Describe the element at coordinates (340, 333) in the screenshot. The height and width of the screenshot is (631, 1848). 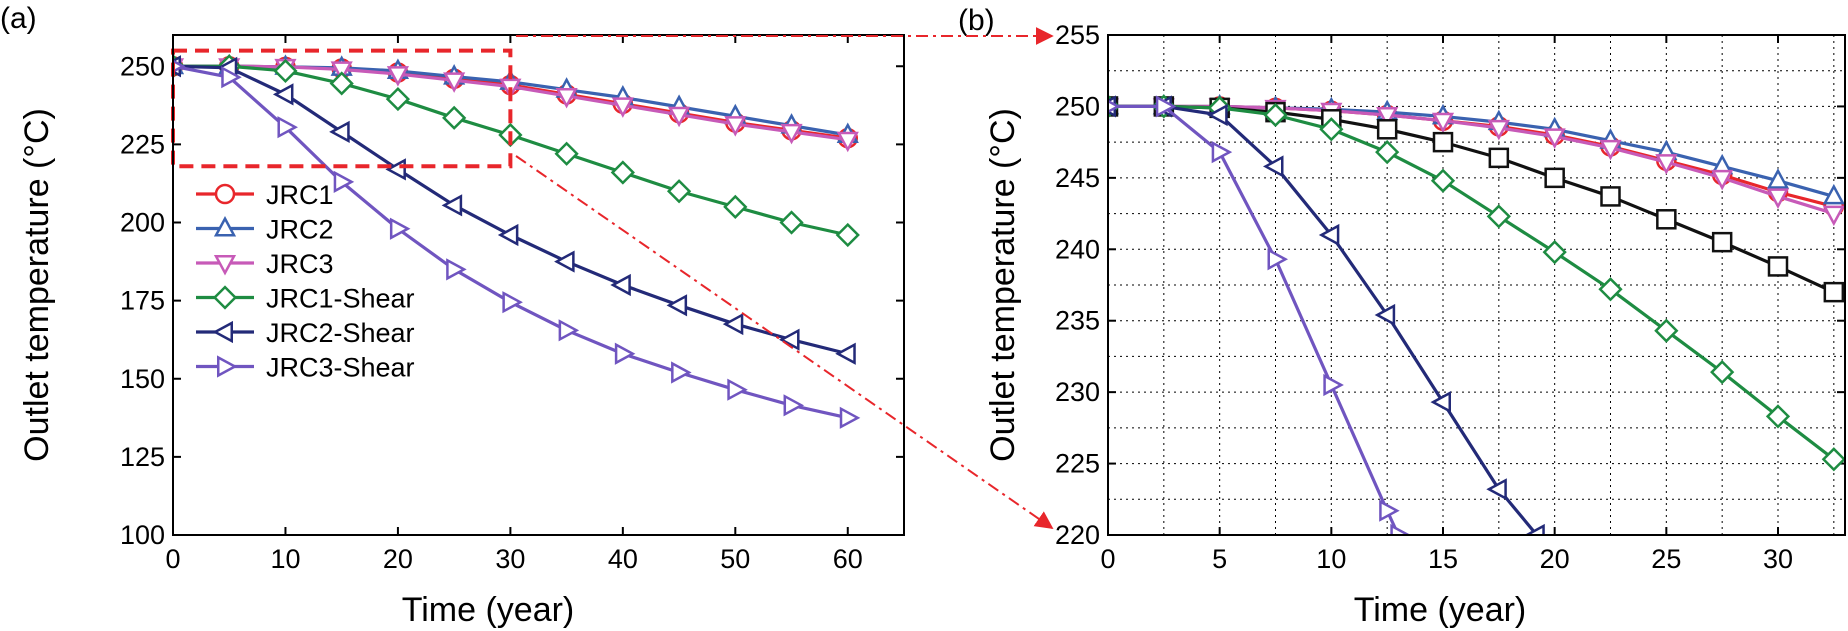
I see `legend-label: JRC2-Shear` at that location.